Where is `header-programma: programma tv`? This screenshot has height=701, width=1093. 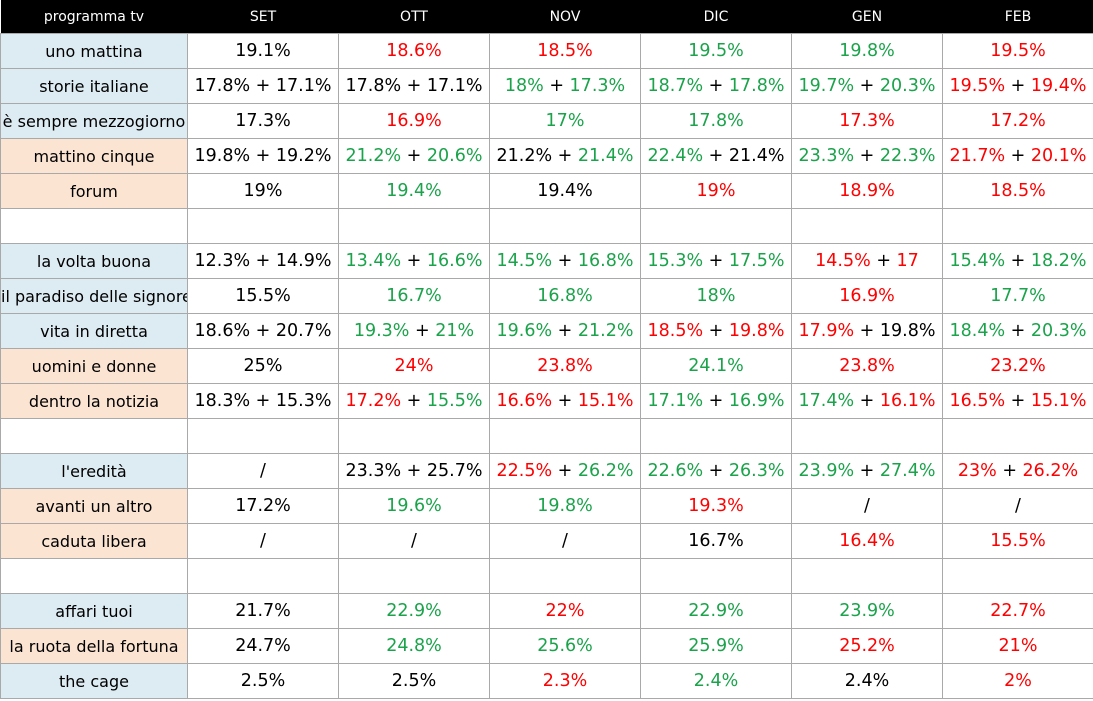 header-programma: programma tv is located at coordinates (94, 17).